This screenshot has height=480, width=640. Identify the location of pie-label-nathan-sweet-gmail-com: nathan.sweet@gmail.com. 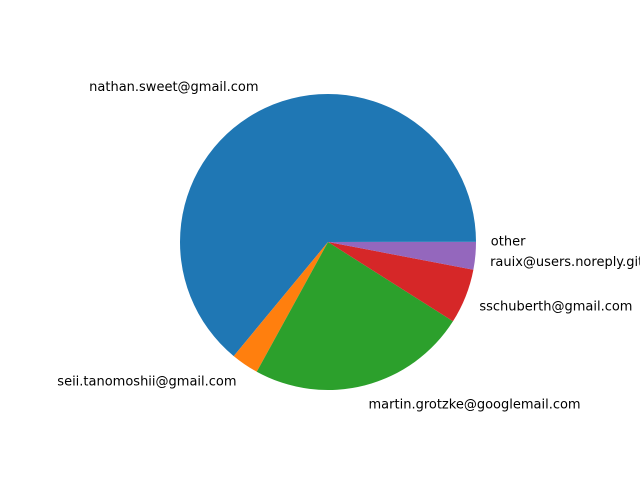
(173, 87).